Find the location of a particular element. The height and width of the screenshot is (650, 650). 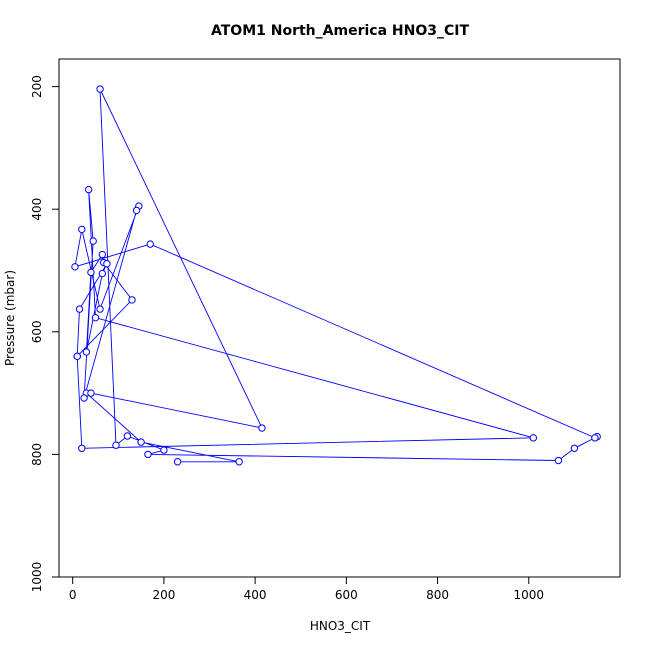

x-tick-label: 1000 is located at coordinates (529, 595).